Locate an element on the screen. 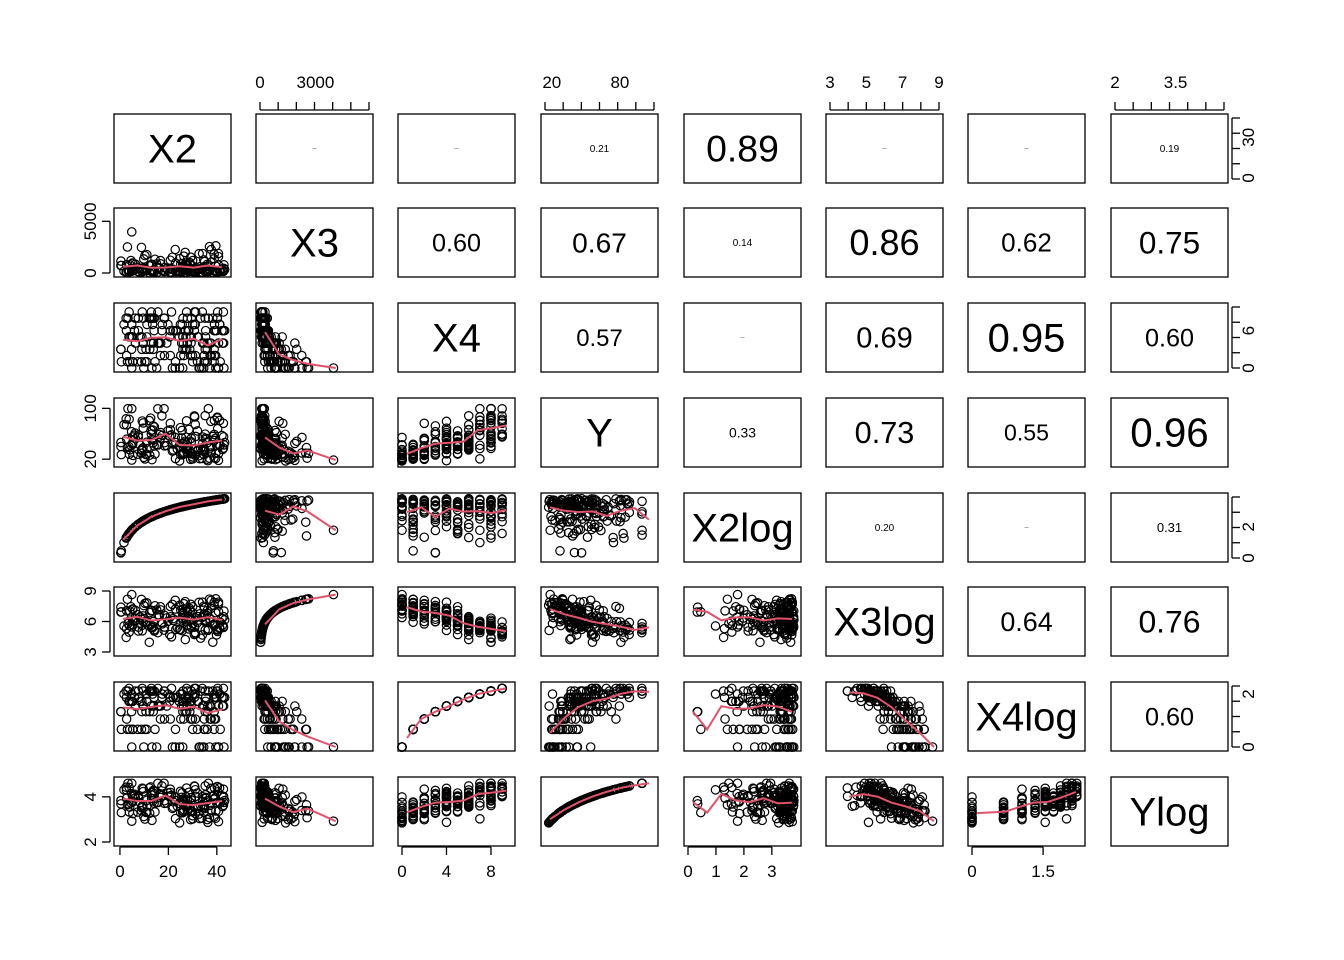  panel-x2log-x4 is located at coordinates (456, 527).